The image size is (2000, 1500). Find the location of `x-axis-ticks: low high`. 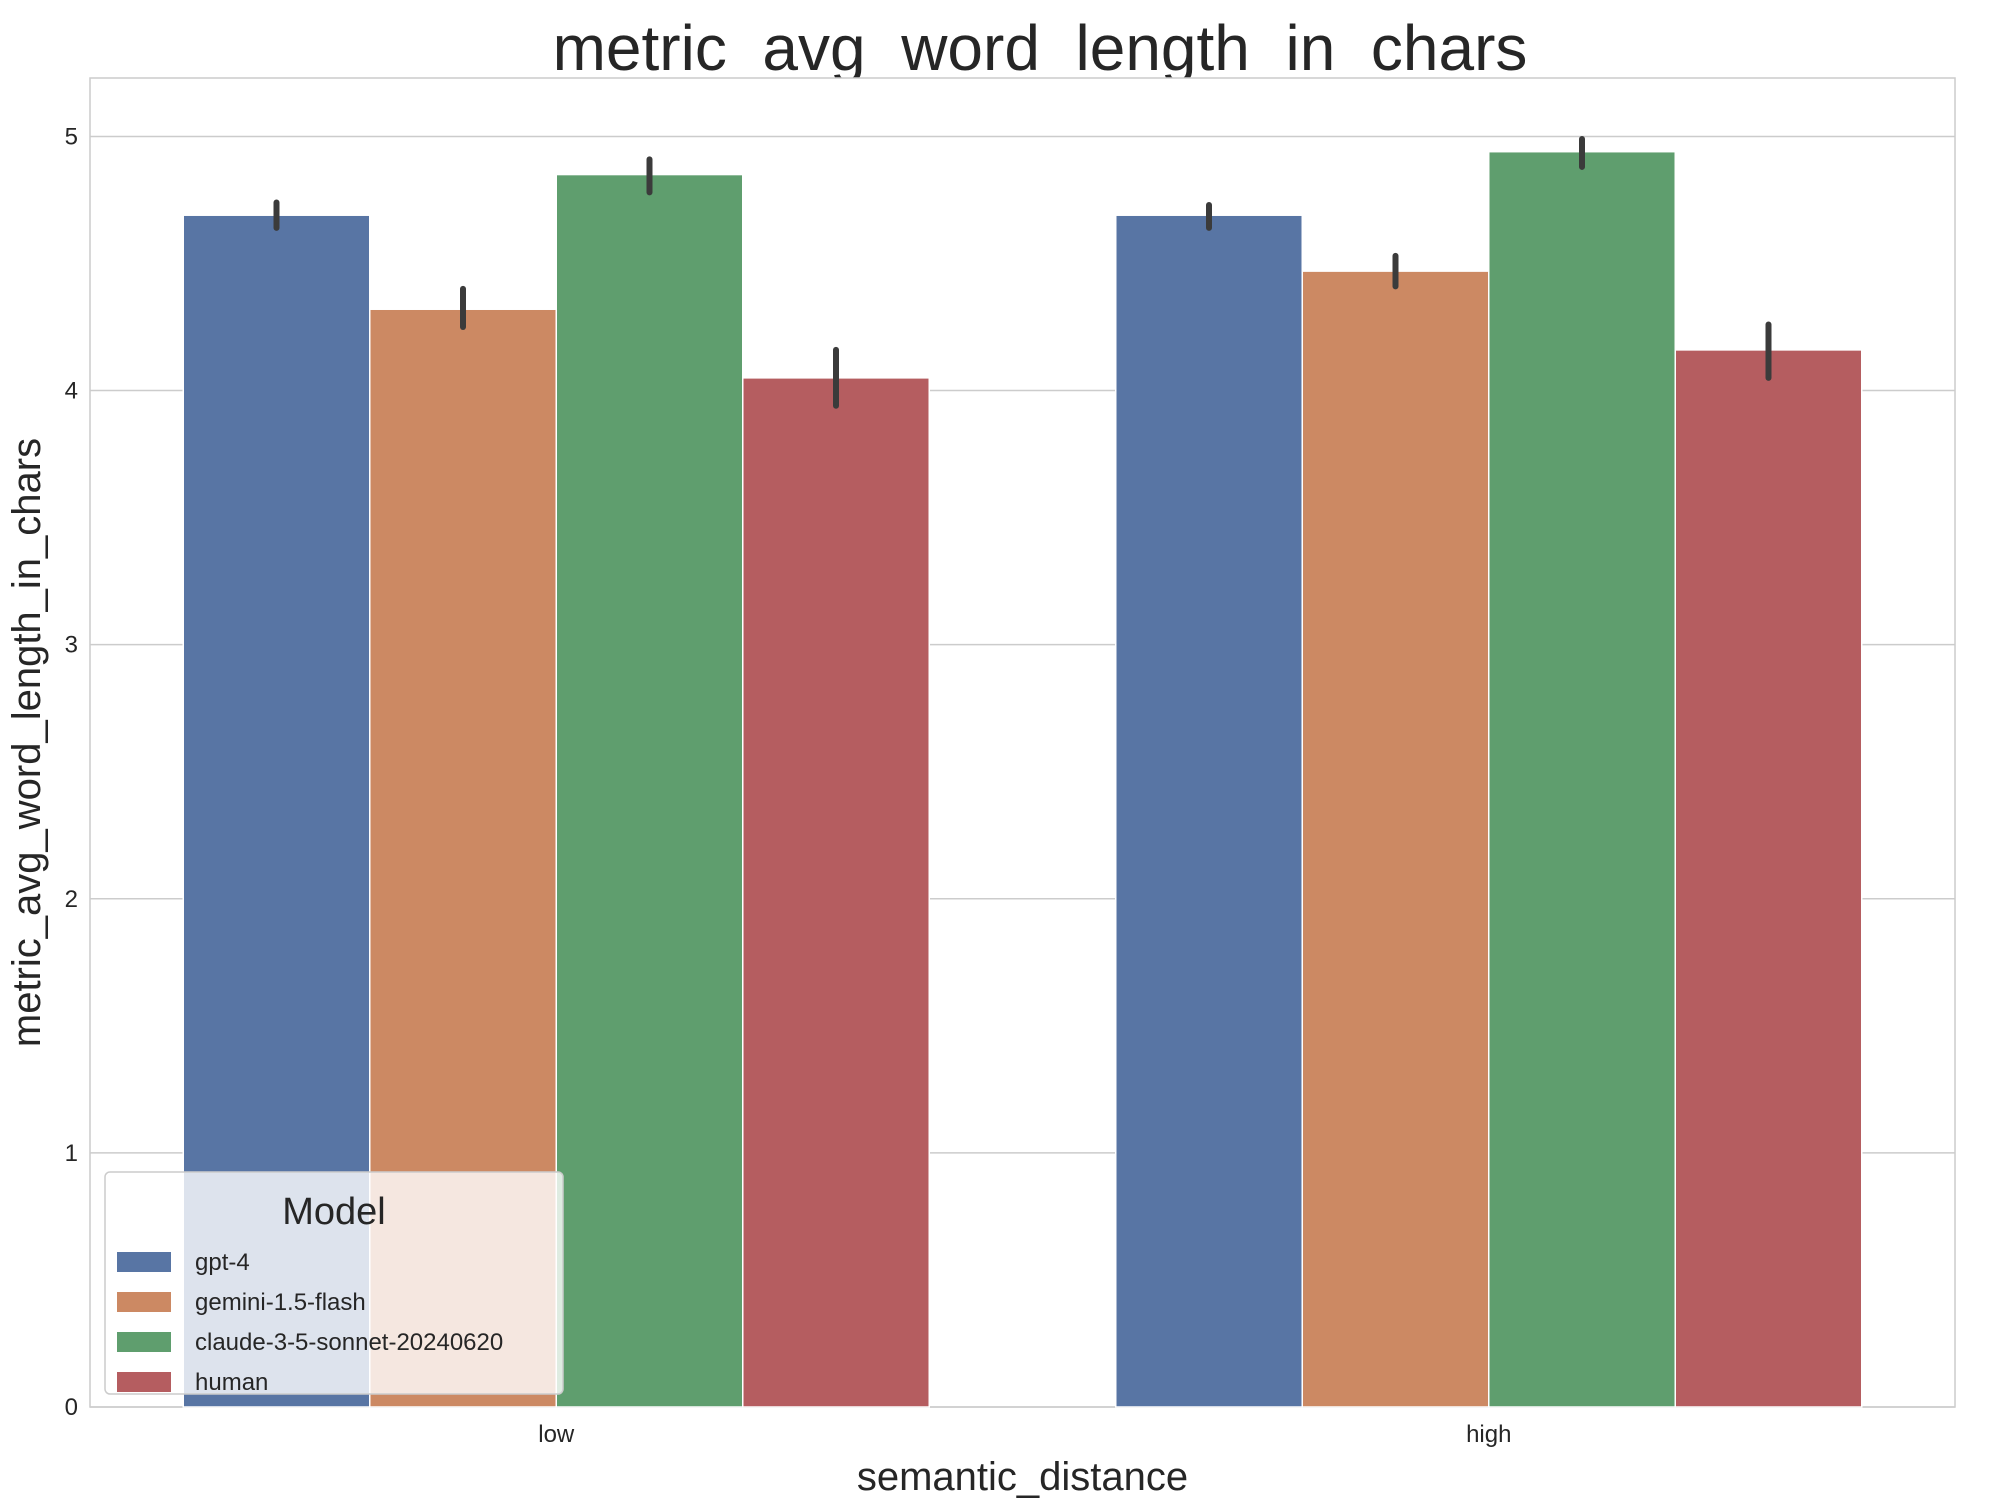

x-axis-ticks: low high is located at coordinates (1024, 1434).